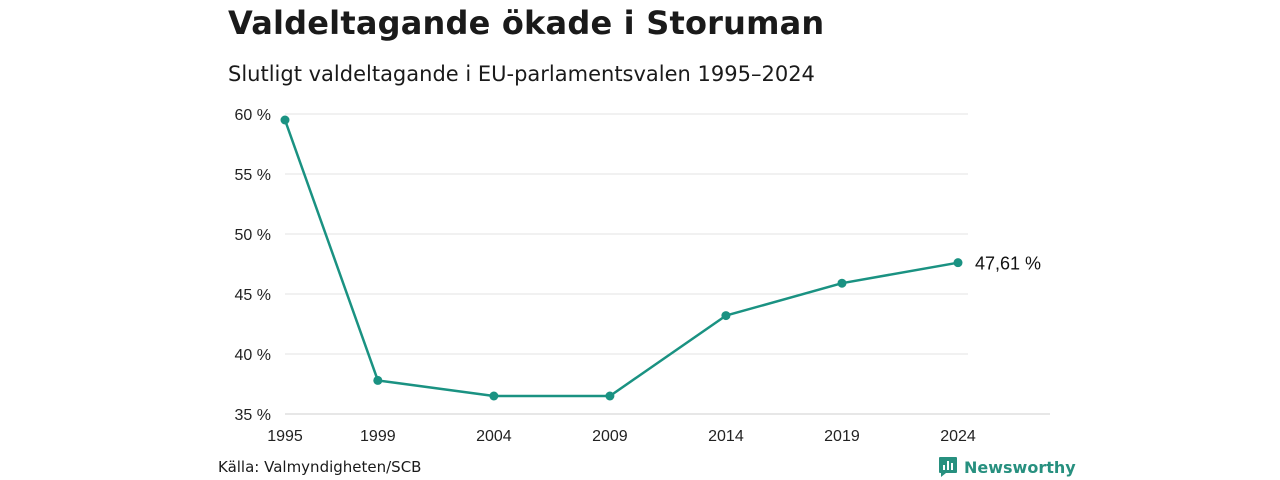  What do you see at coordinates (253, 235) in the screenshot?
I see `y-tick-label: 50 %` at bounding box center [253, 235].